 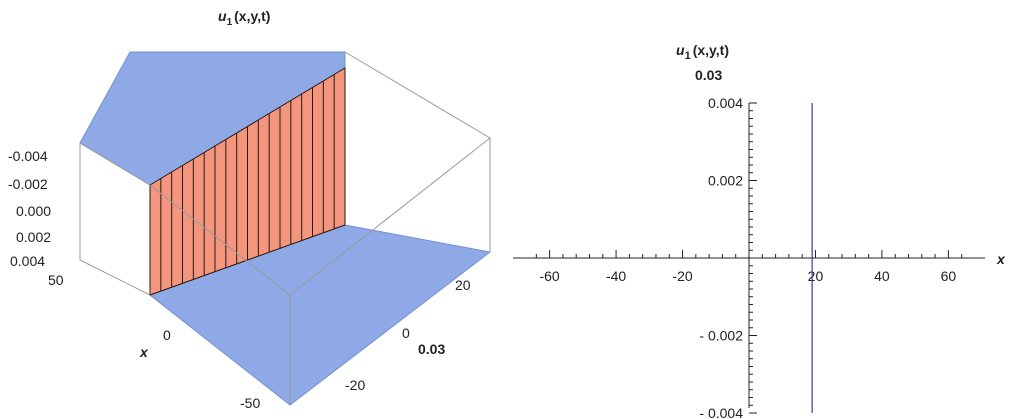 I want to click on y-tick-label: - 0.004, so click(x=721, y=412).